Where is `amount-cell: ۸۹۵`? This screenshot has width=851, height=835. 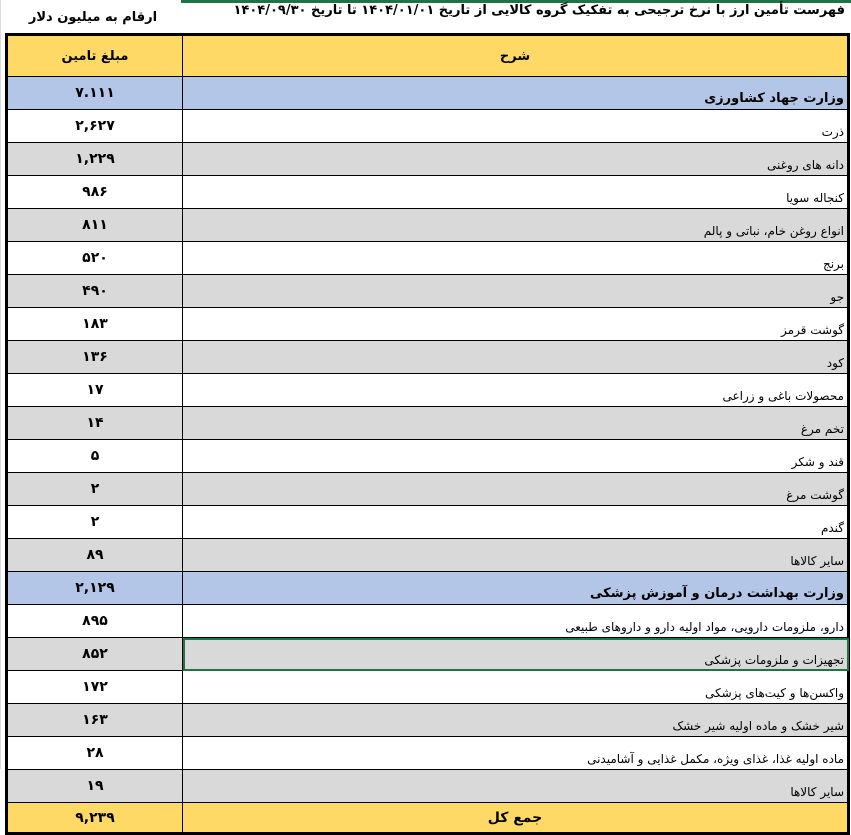 amount-cell: ۸۹۵ is located at coordinates (94, 621).